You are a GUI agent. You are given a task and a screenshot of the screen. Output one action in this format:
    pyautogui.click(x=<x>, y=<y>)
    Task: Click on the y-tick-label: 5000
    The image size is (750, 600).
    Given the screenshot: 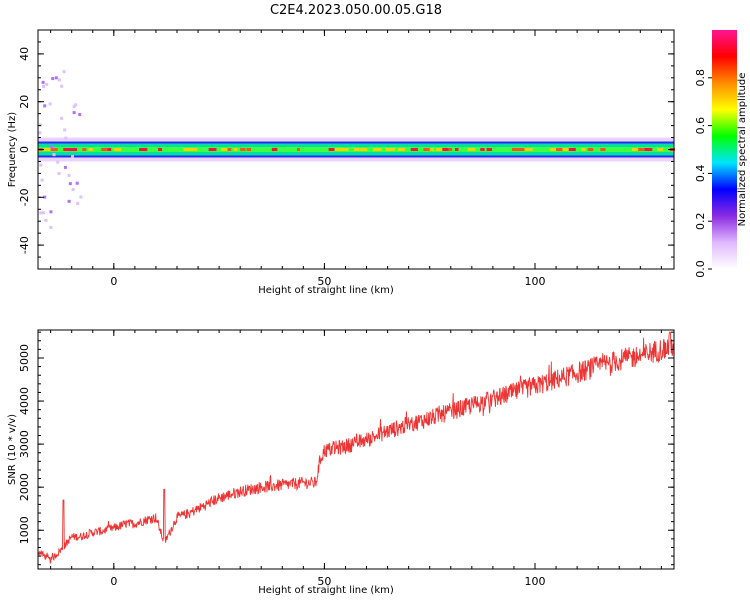 What is the action you would take?
    pyautogui.click(x=24, y=358)
    